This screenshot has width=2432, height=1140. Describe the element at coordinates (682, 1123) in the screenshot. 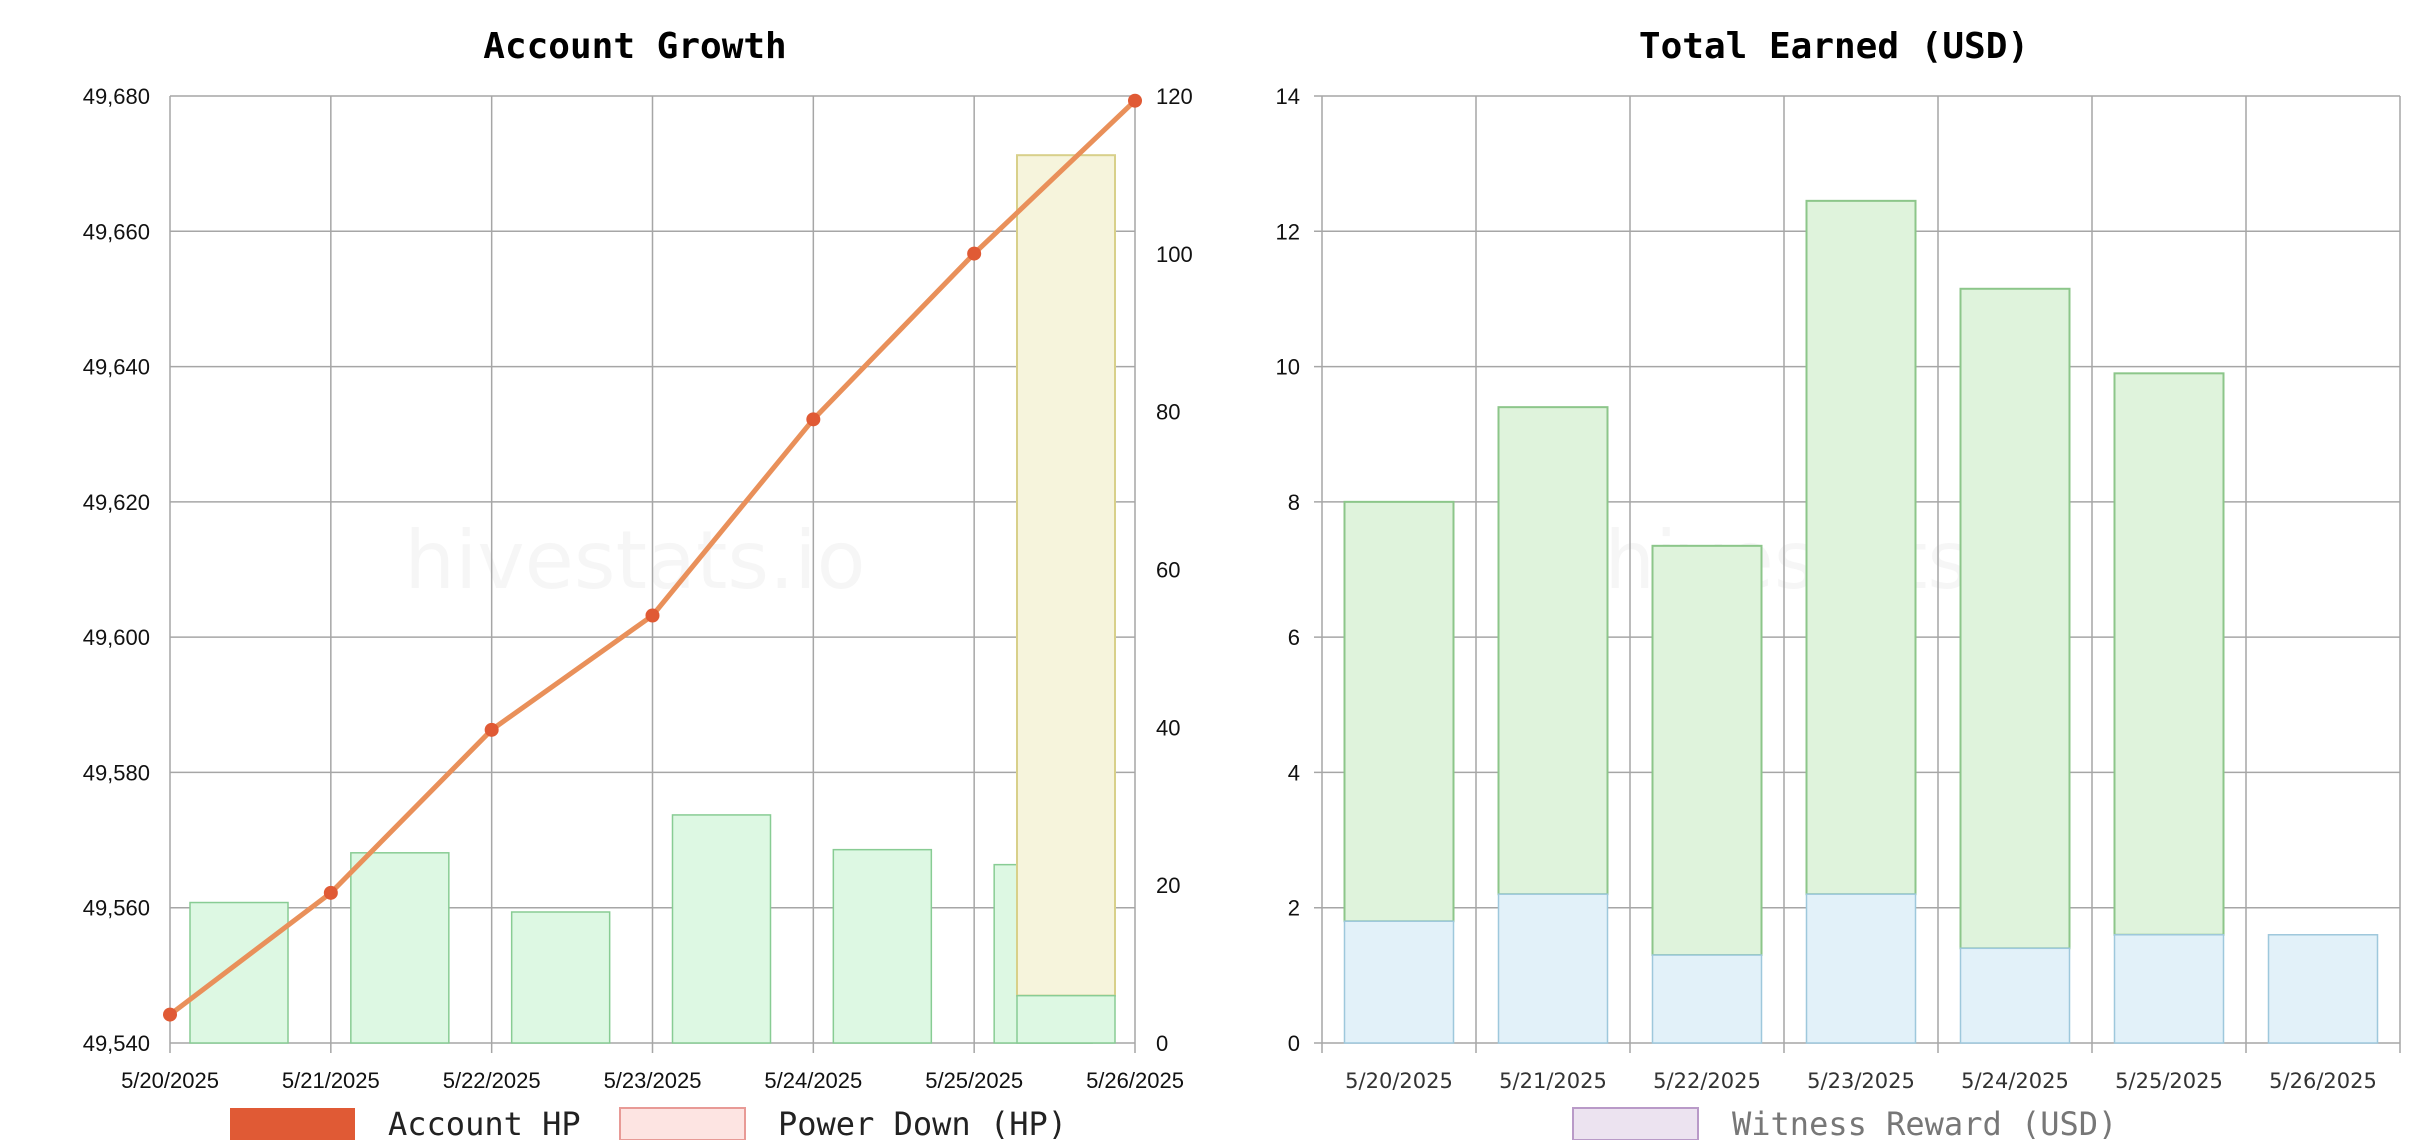

I see `legend-swatch-power-down` at that location.